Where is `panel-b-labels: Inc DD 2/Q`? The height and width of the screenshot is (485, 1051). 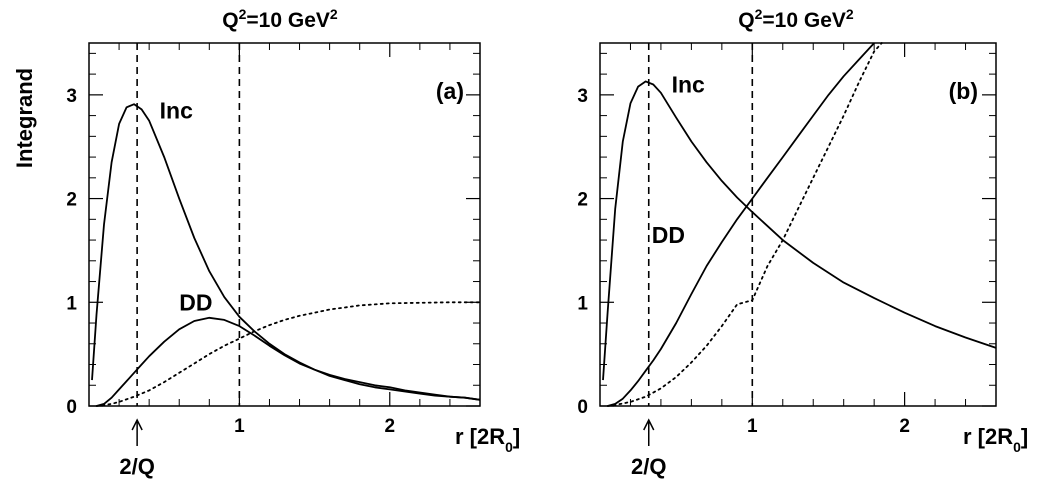 panel-b-labels: Inc DD 2/Q is located at coordinates (668, 275).